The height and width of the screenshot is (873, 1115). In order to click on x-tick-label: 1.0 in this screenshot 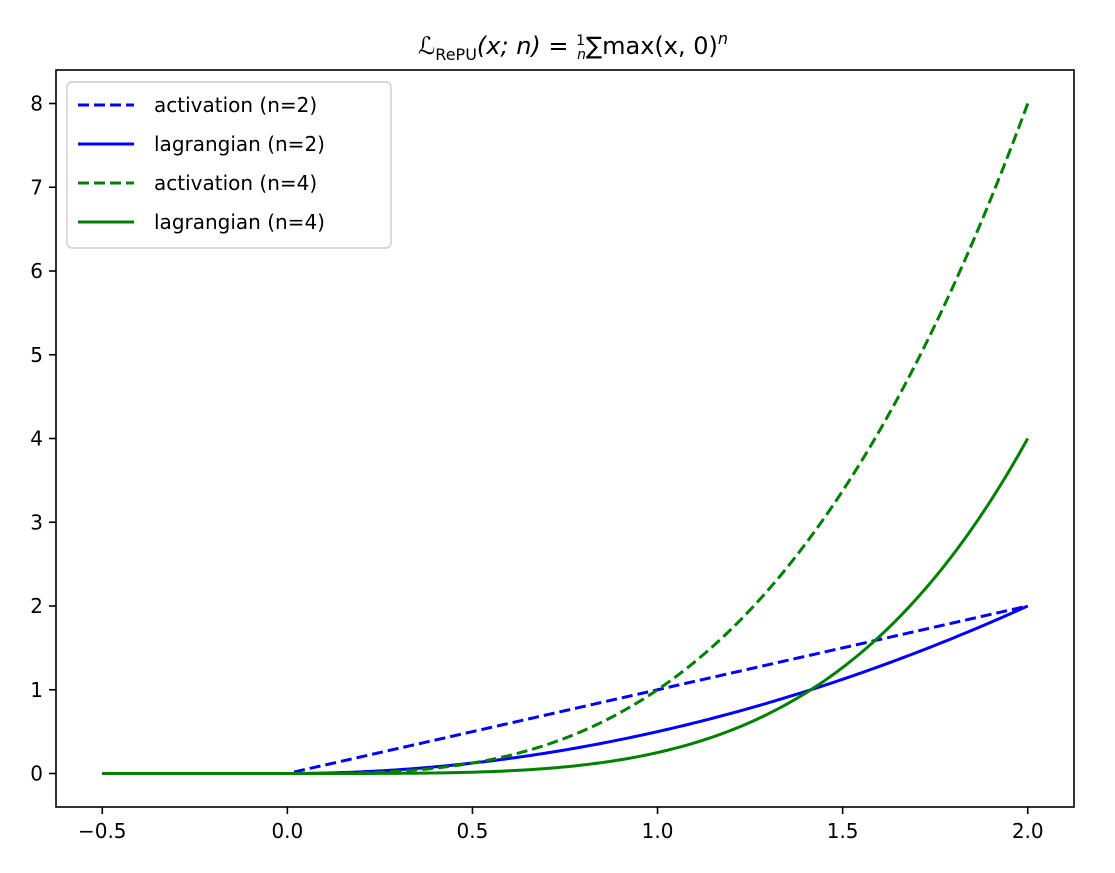, I will do `click(658, 831)`.